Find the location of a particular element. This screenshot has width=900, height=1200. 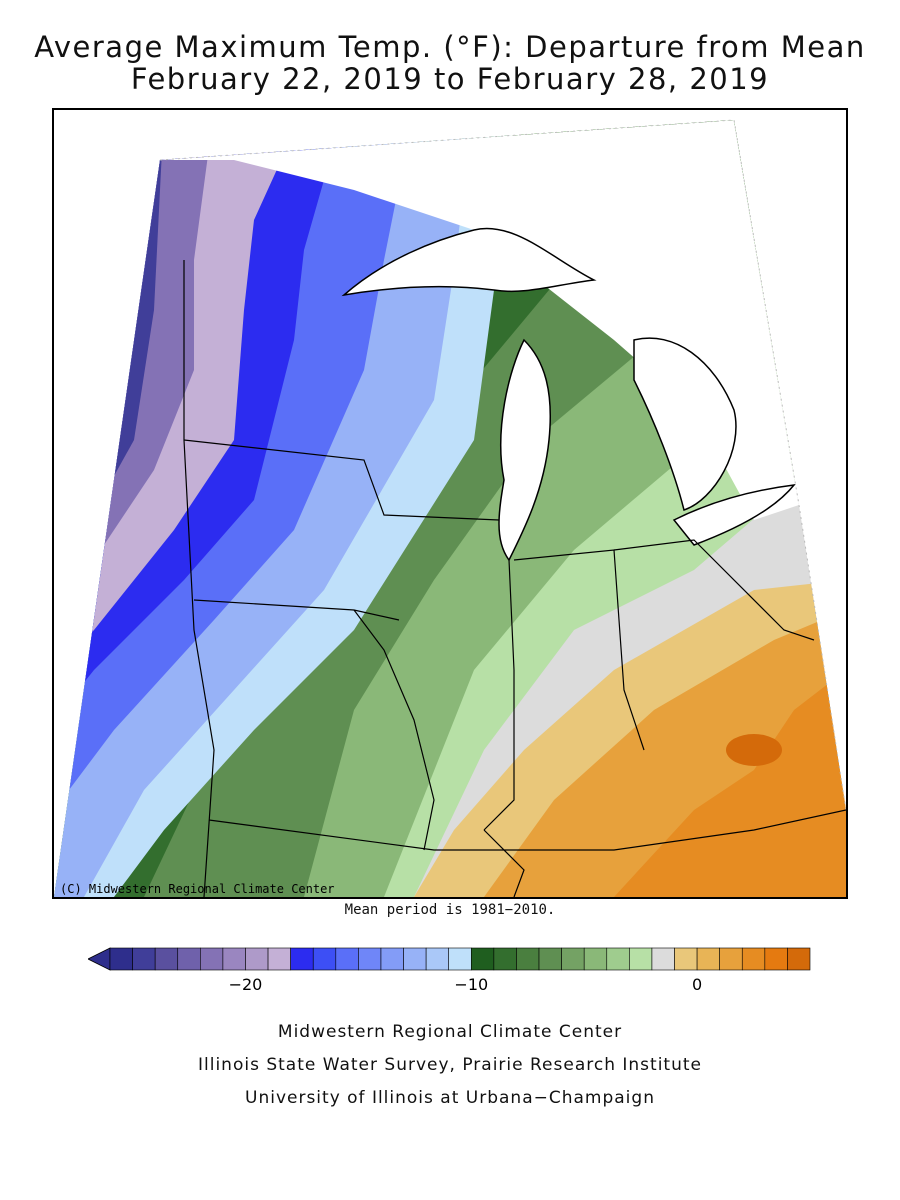

mean-period-note: Mean period is 1981−2010. is located at coordinates (450, 910).